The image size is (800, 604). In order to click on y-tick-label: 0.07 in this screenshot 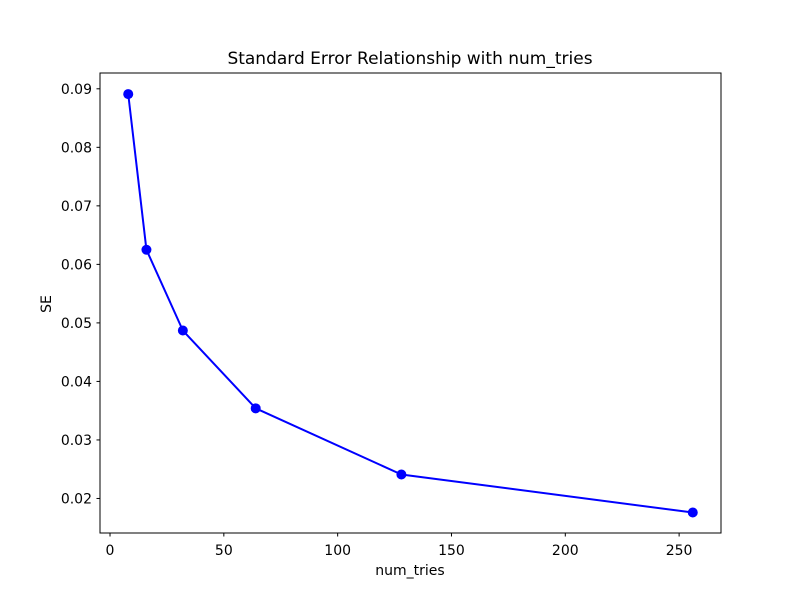, I will do `click(76, 207)`.